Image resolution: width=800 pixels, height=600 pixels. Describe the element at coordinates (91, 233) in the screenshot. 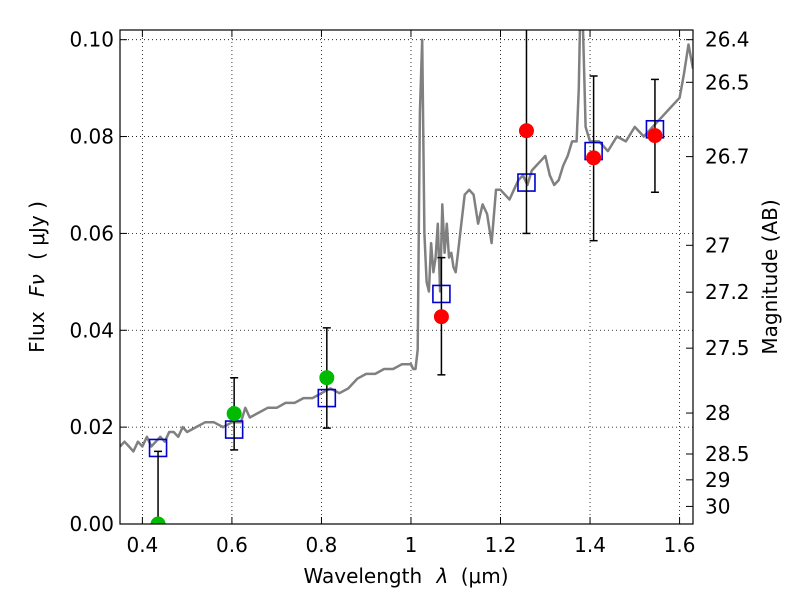

I see `y-tick-label: 0.06` at that location.